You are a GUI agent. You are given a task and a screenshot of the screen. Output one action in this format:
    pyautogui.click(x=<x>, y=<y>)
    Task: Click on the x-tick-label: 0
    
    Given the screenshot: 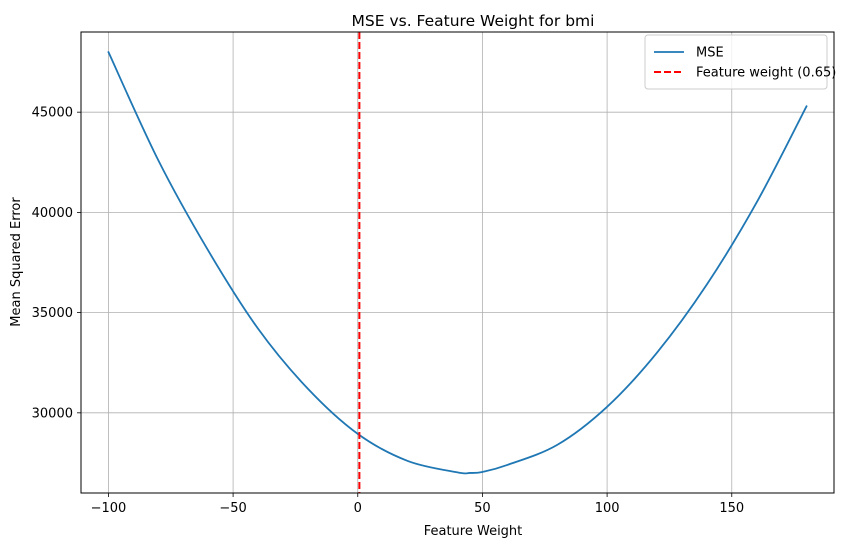 What is the action you would take?
    pyautogui.click(x=358, y=508)
    